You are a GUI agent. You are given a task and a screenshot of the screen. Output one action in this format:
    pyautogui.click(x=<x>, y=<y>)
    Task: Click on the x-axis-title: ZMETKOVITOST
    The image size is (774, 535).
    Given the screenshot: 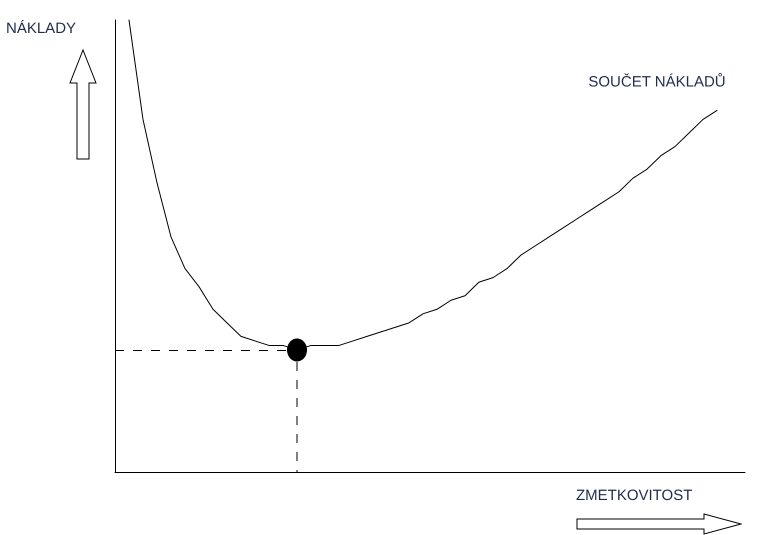 What is the action you would take?
    pyautogui.click(x=634, y=495)
    